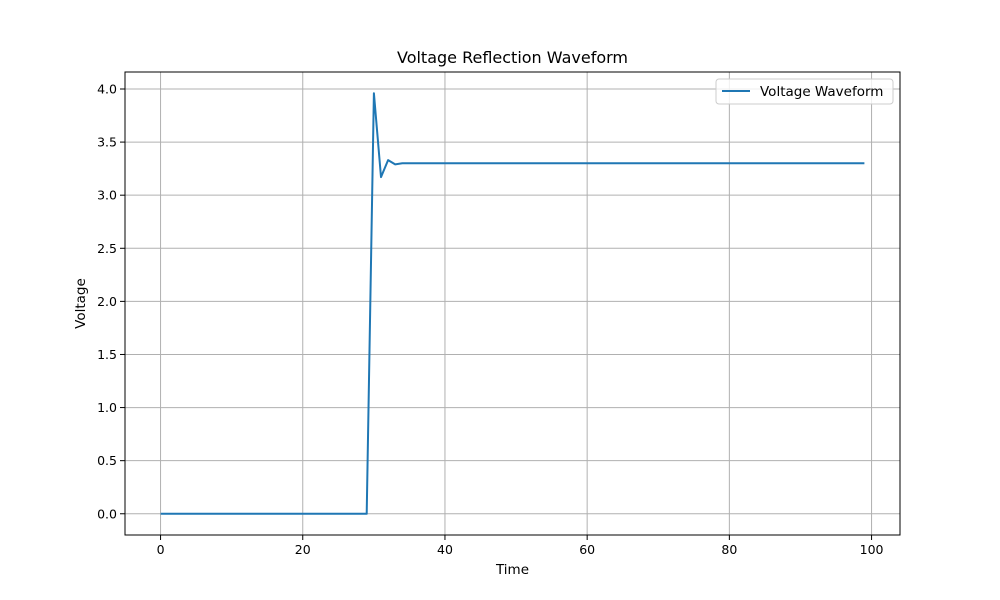 The height and width of the screenshot is (600, 1000). I want to click on legend-label-voltage-waveform: Voltage Waveform, so click(821, 92).